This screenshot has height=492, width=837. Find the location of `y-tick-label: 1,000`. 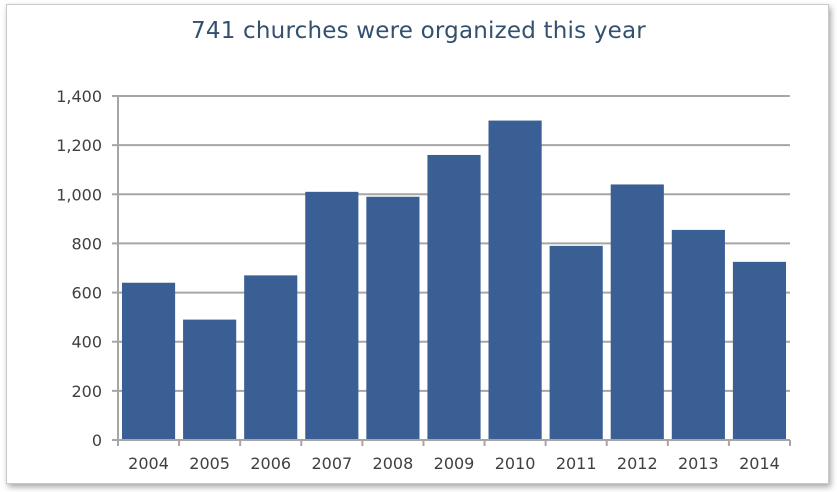

y-tick-label: 1,000 is located at coordinates (79, 194).